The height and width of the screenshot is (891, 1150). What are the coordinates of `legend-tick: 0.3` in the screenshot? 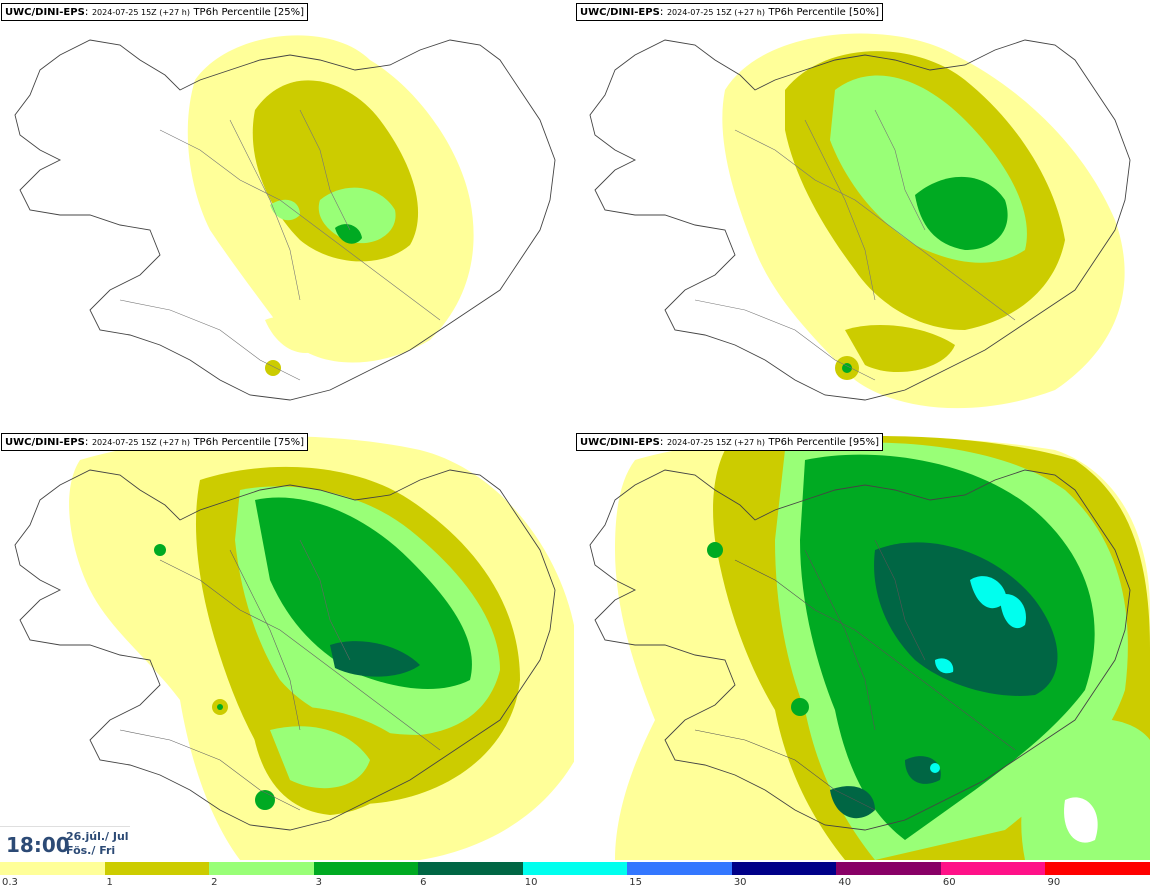 It's located at (10, 882).